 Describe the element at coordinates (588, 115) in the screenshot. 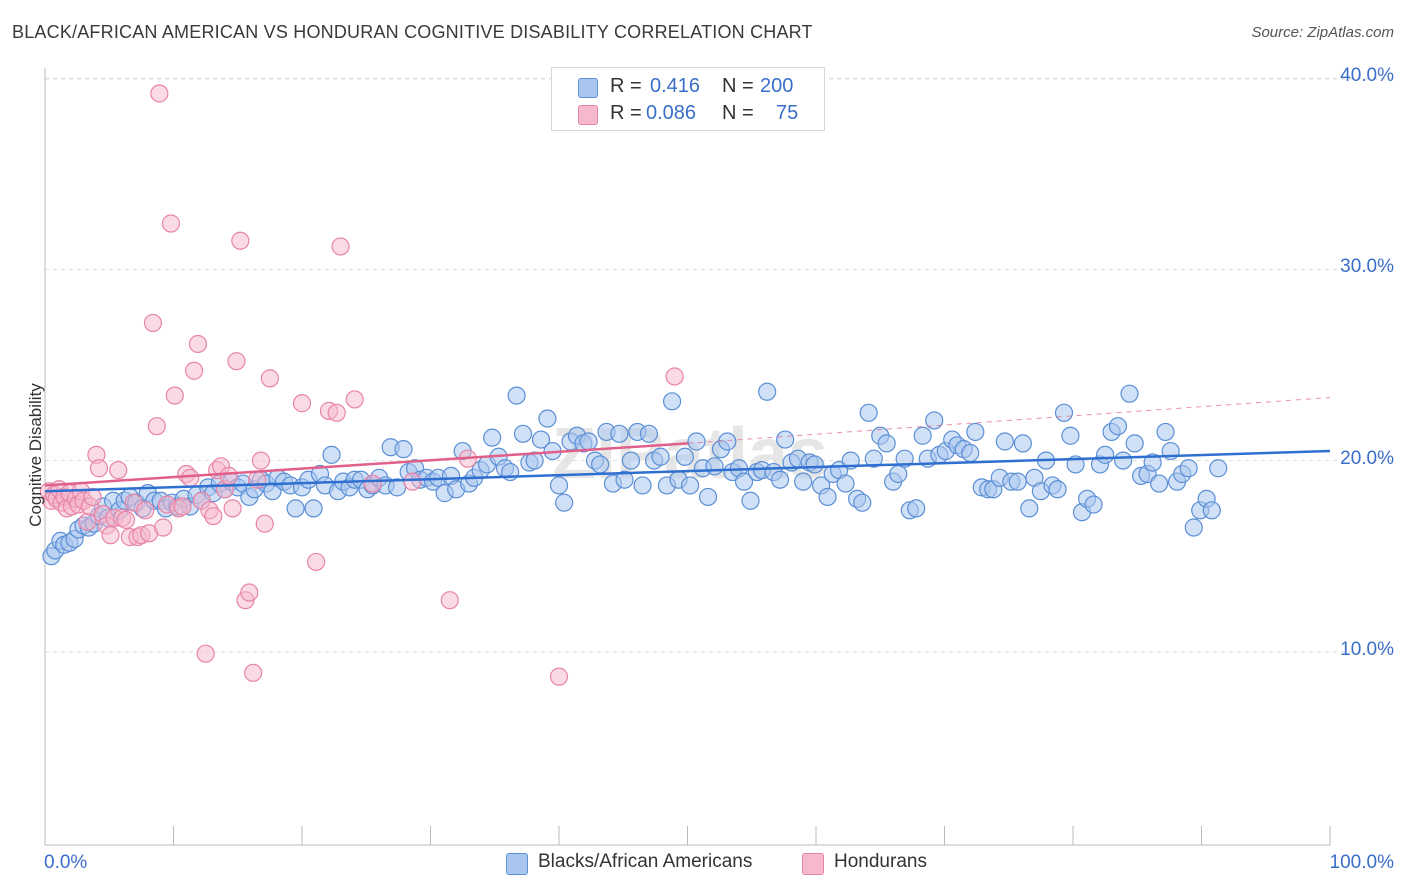

I see `legend-swatch-pink` at that location.